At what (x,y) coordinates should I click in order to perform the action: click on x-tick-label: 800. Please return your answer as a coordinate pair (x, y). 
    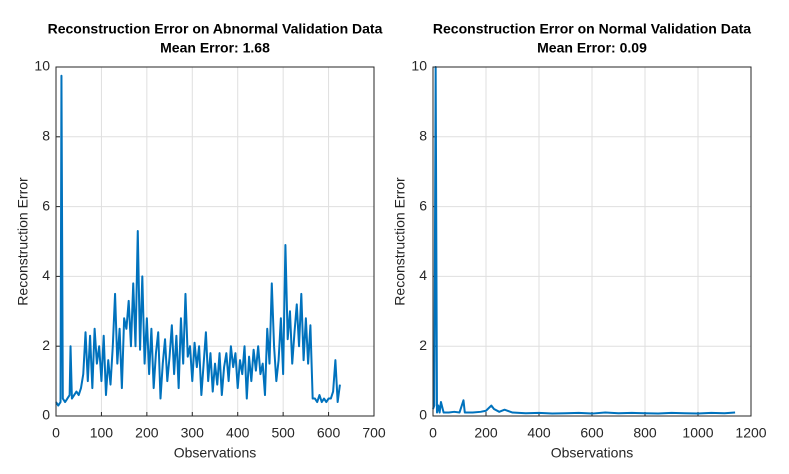
    Looking at the image, I should click on (645, 433).